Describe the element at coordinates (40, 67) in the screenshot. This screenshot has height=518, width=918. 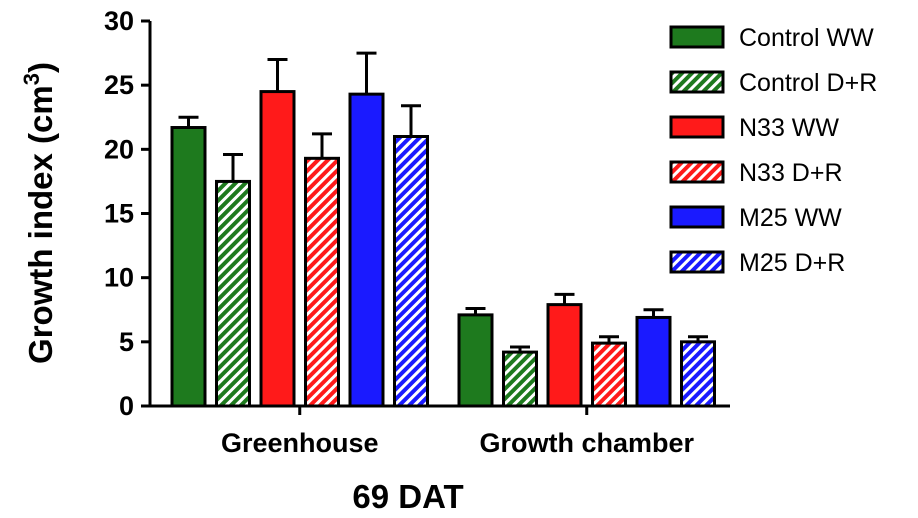
I see `y-axis-title-close: )` at that location.